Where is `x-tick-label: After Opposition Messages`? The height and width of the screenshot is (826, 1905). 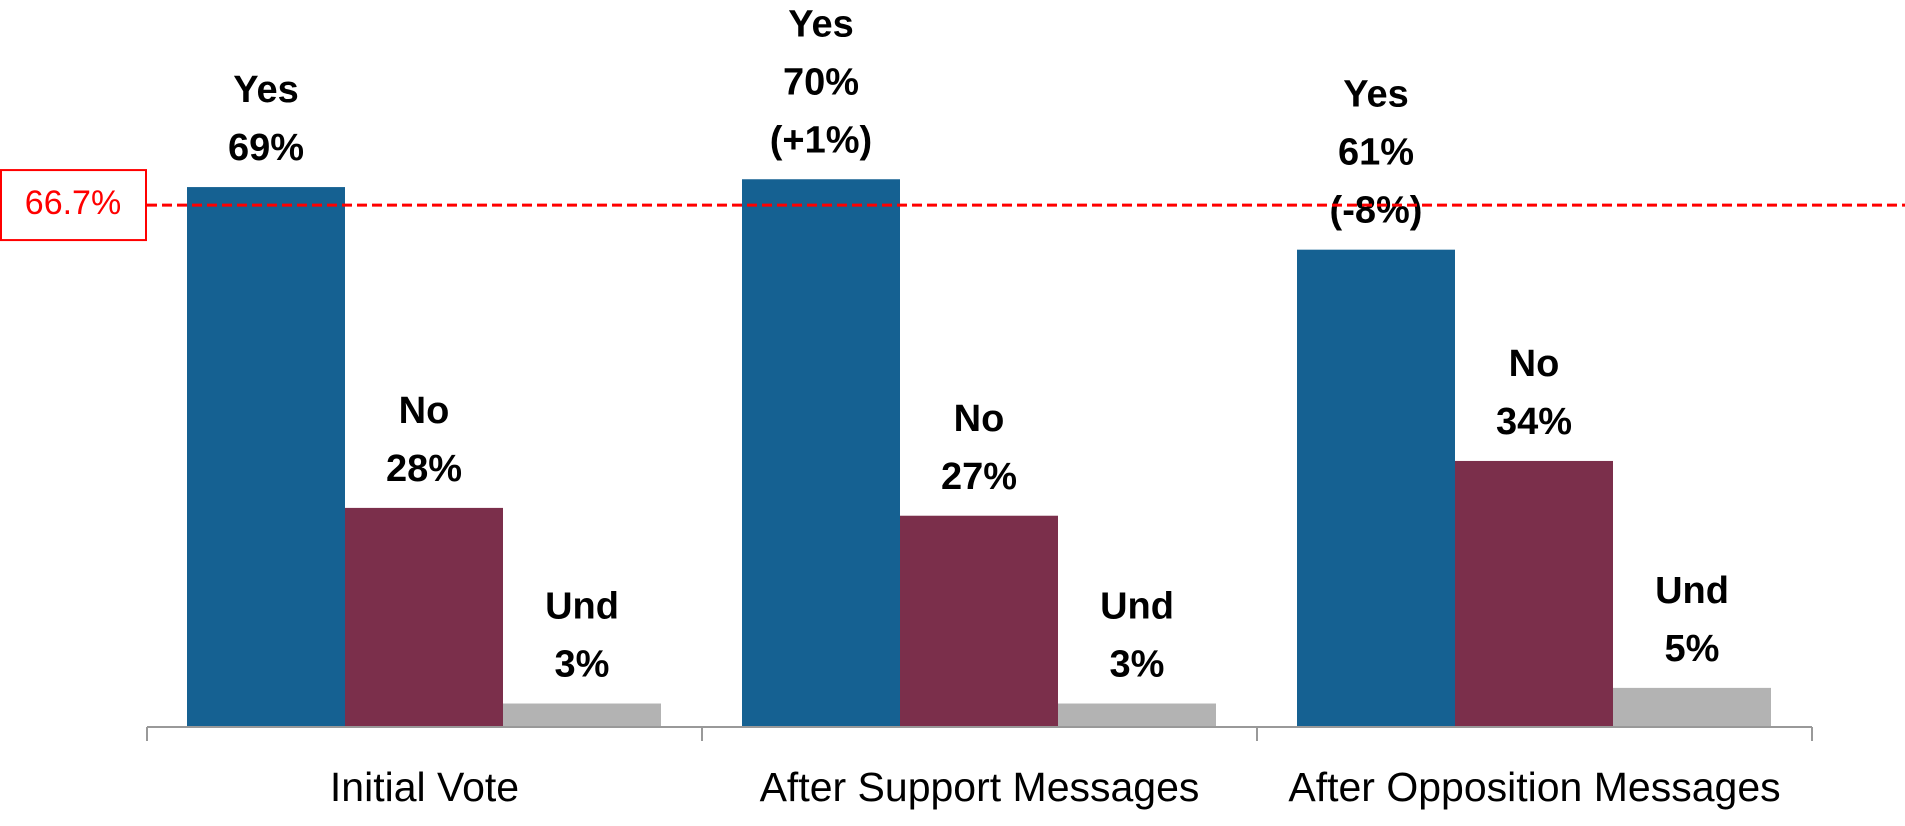
x-tick-label: After Opposition Messages is located at coordinates (1534, 787).